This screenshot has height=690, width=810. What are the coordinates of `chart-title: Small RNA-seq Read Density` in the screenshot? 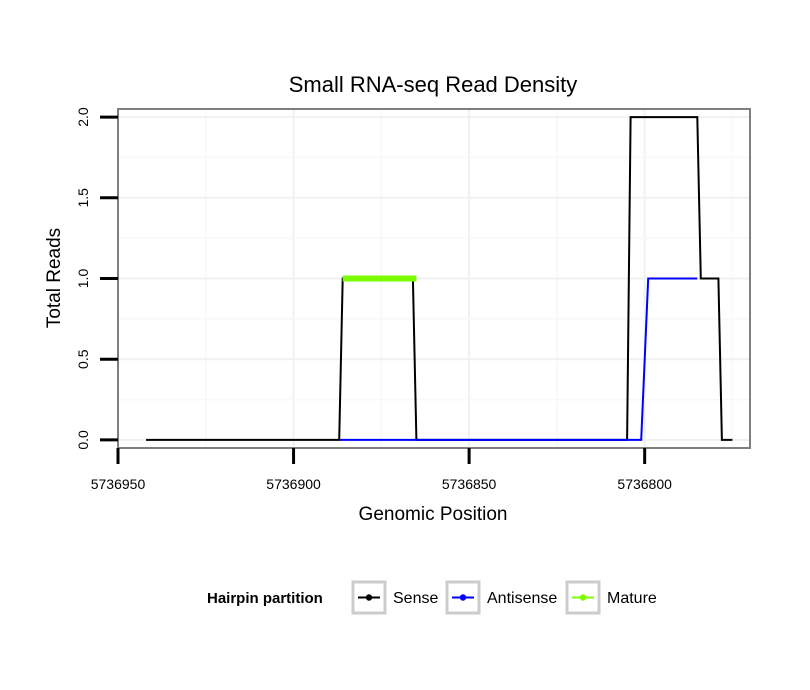 It's located at (433, 84).